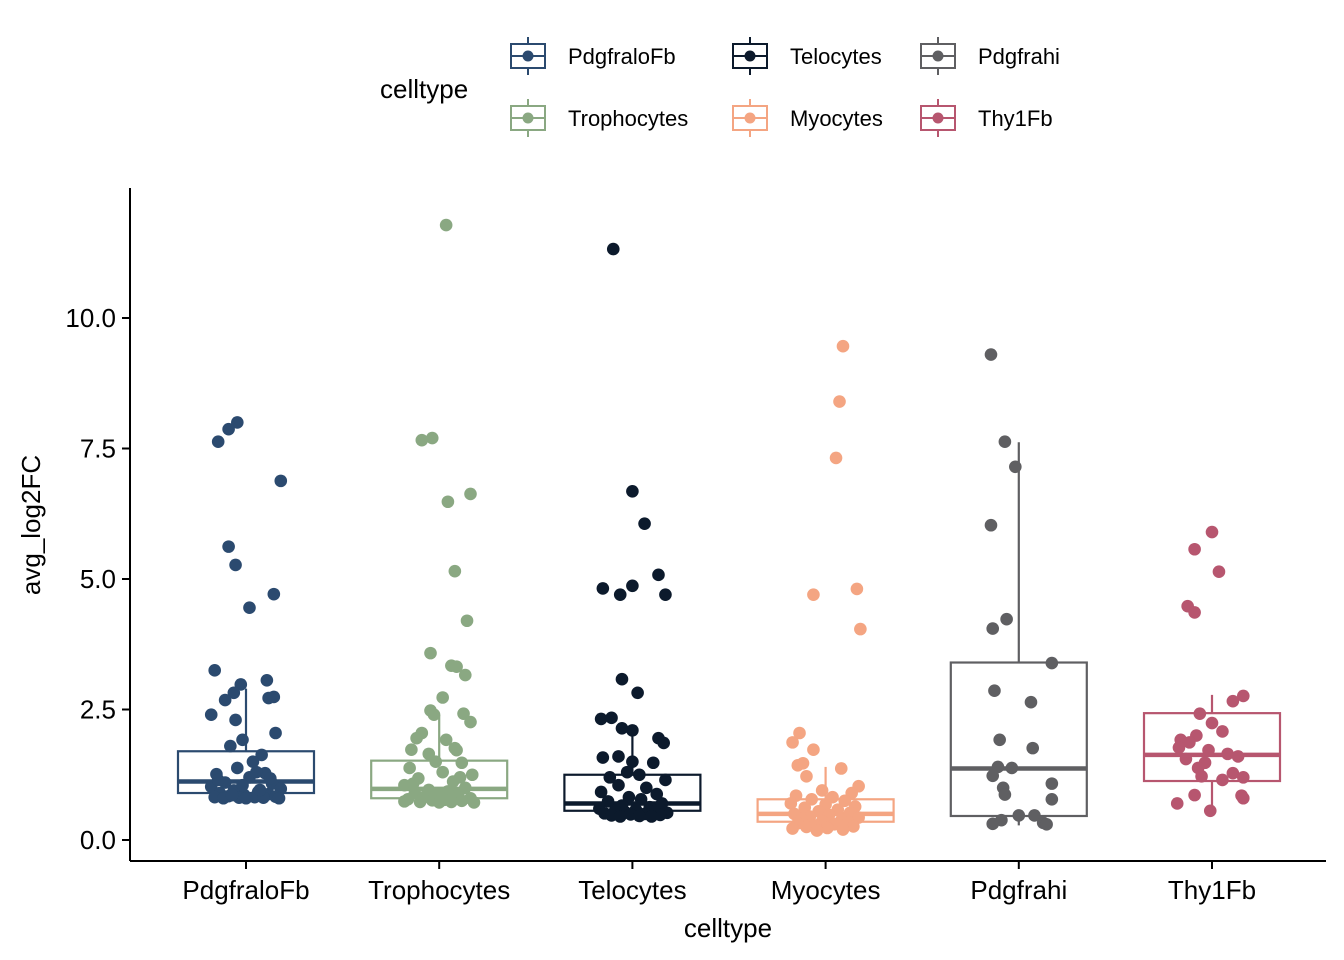 This screenshot has width=1344, height=960. What do you see at coordinates (97, 579) in the screenshot?
I see `y-ticks: 0.0 2.5 5.0 7.5 10.0` at bounding box center [97, 579].